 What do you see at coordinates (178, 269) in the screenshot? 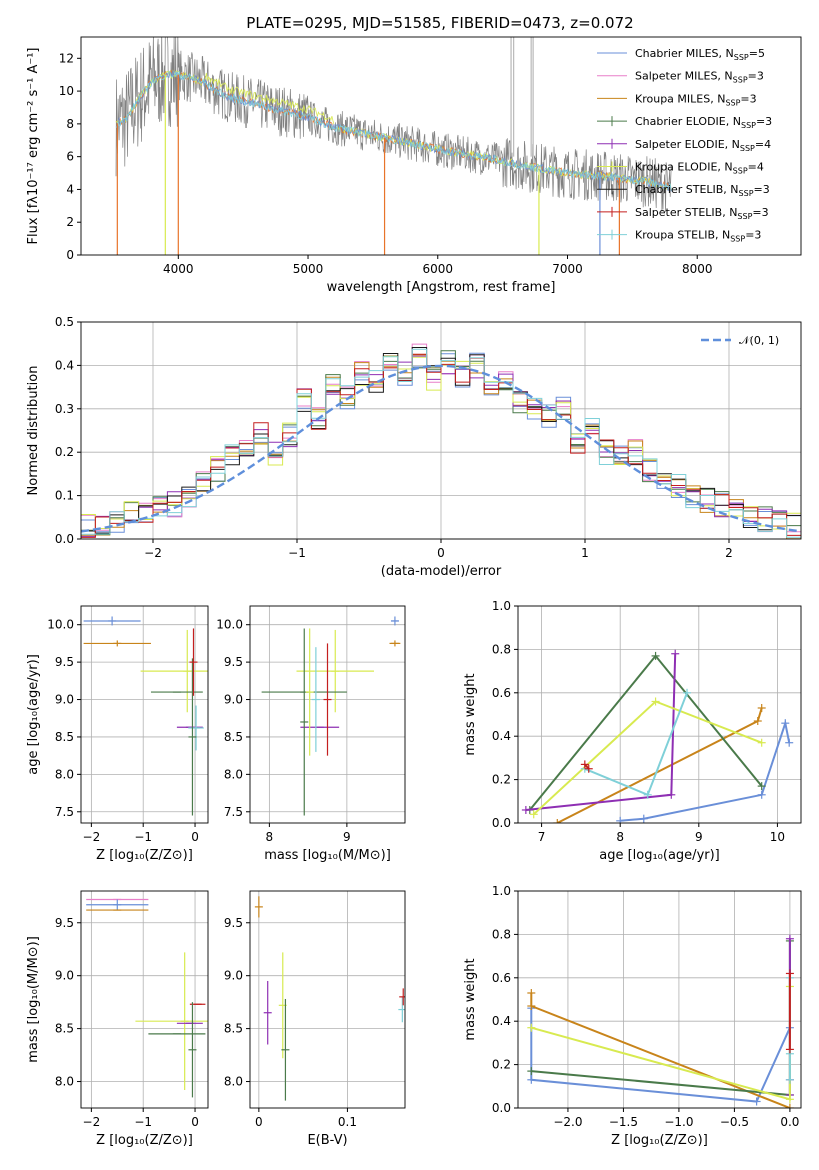
I see `x-tick-label: 4000` at bounding box center [178, 269].